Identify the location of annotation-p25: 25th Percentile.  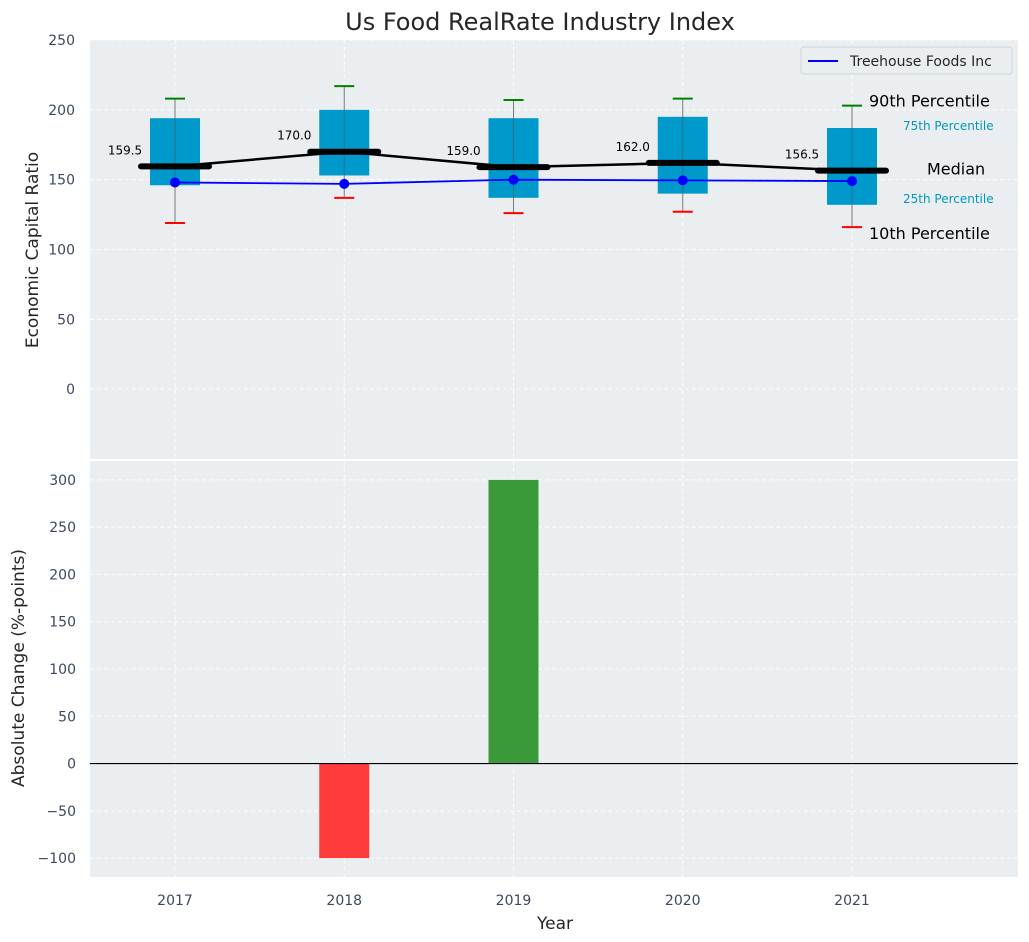
(948, 199).